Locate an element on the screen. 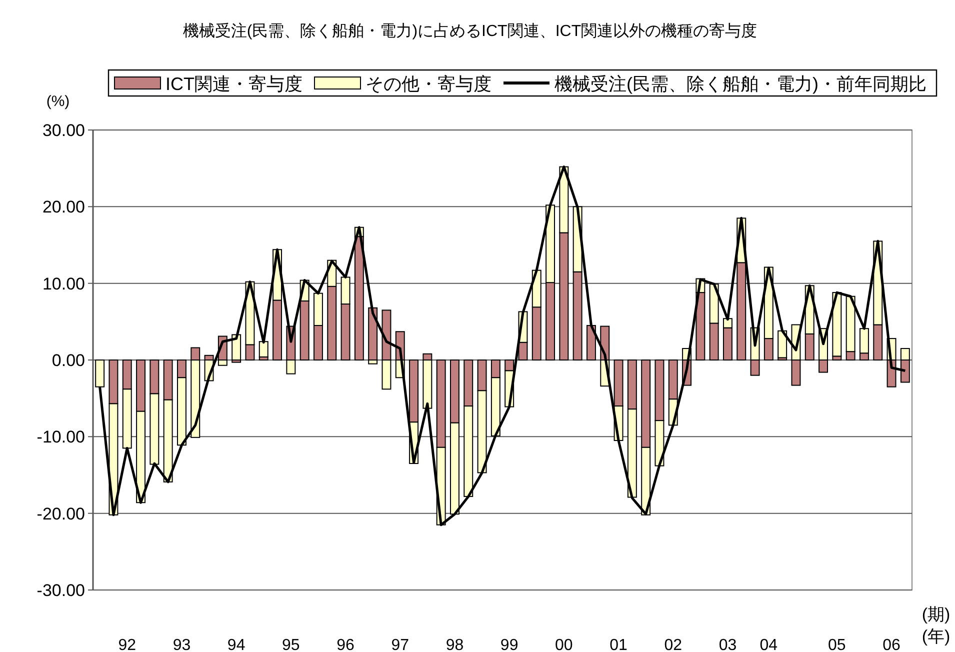  y-tick-label: -20.00 is located at coordinates (60, 514).